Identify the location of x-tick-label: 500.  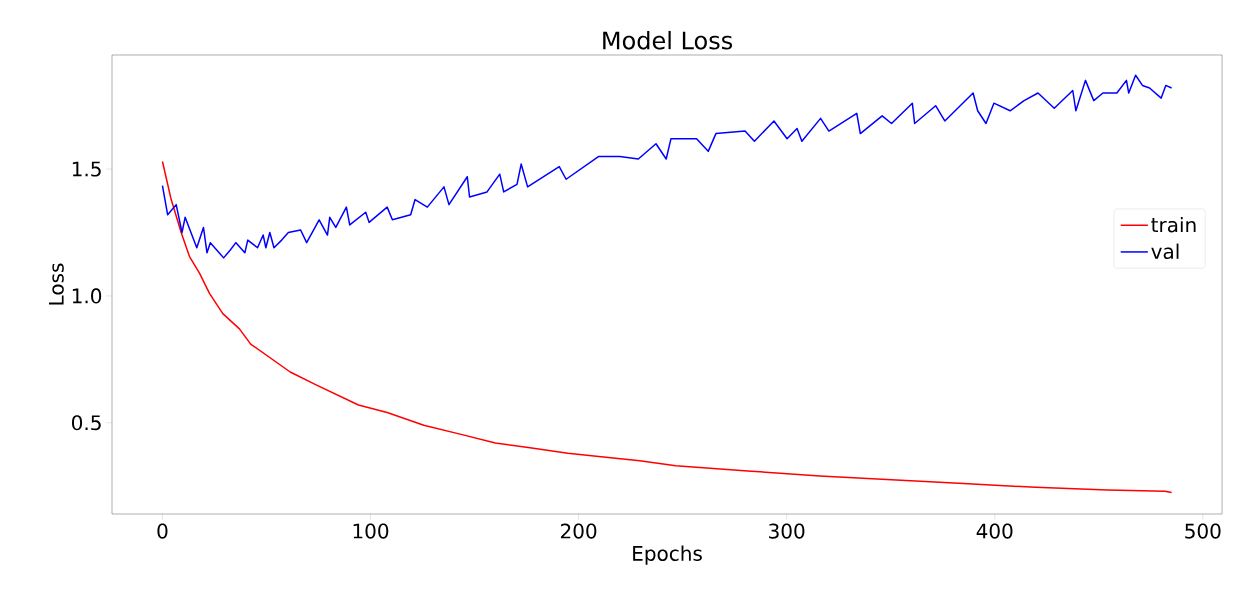
(1203, 531).